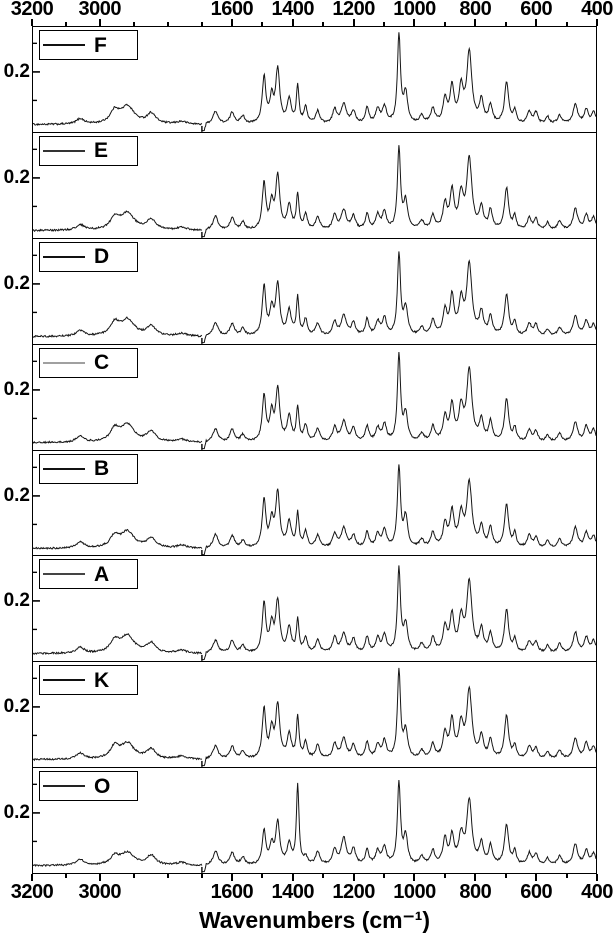 This screenshot has width=615, height=941. Describe the element at coordinates (102, 574) in the screenshot. I see `panel-label: A` at that location.